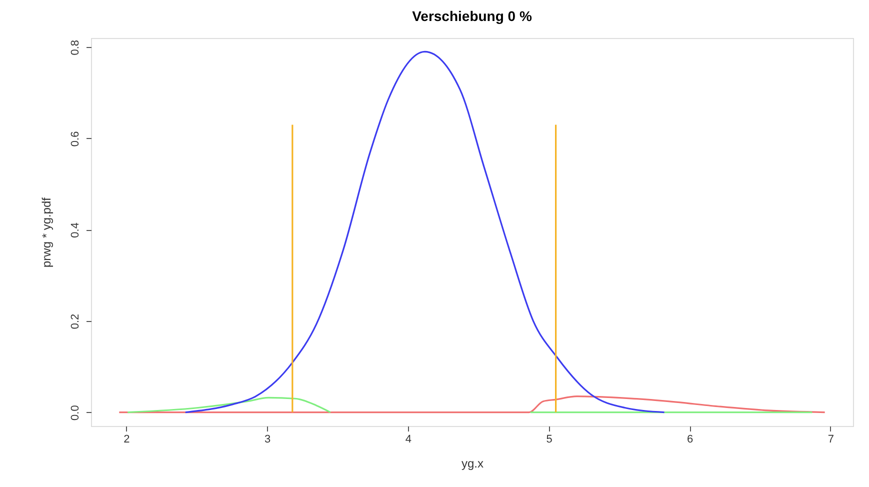 The height and width of the screenshot is (487, 869). I want to click on x-axis-title: yg.x, so click(472, 463).